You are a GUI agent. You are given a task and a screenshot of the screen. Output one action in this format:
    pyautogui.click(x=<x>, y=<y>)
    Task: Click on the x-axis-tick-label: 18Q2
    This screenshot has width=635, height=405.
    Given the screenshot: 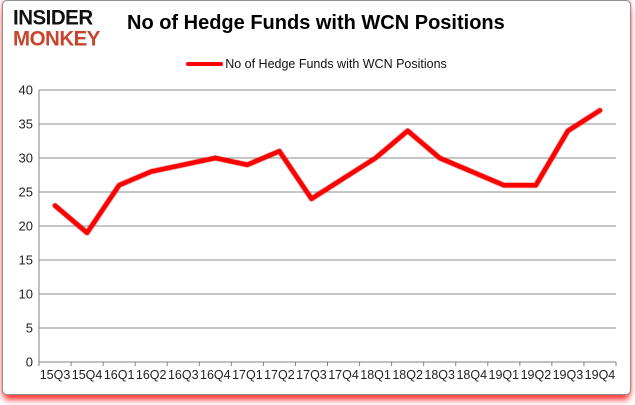 What is the action you would take?
    pyautogui.click(x=407, y=375)
    